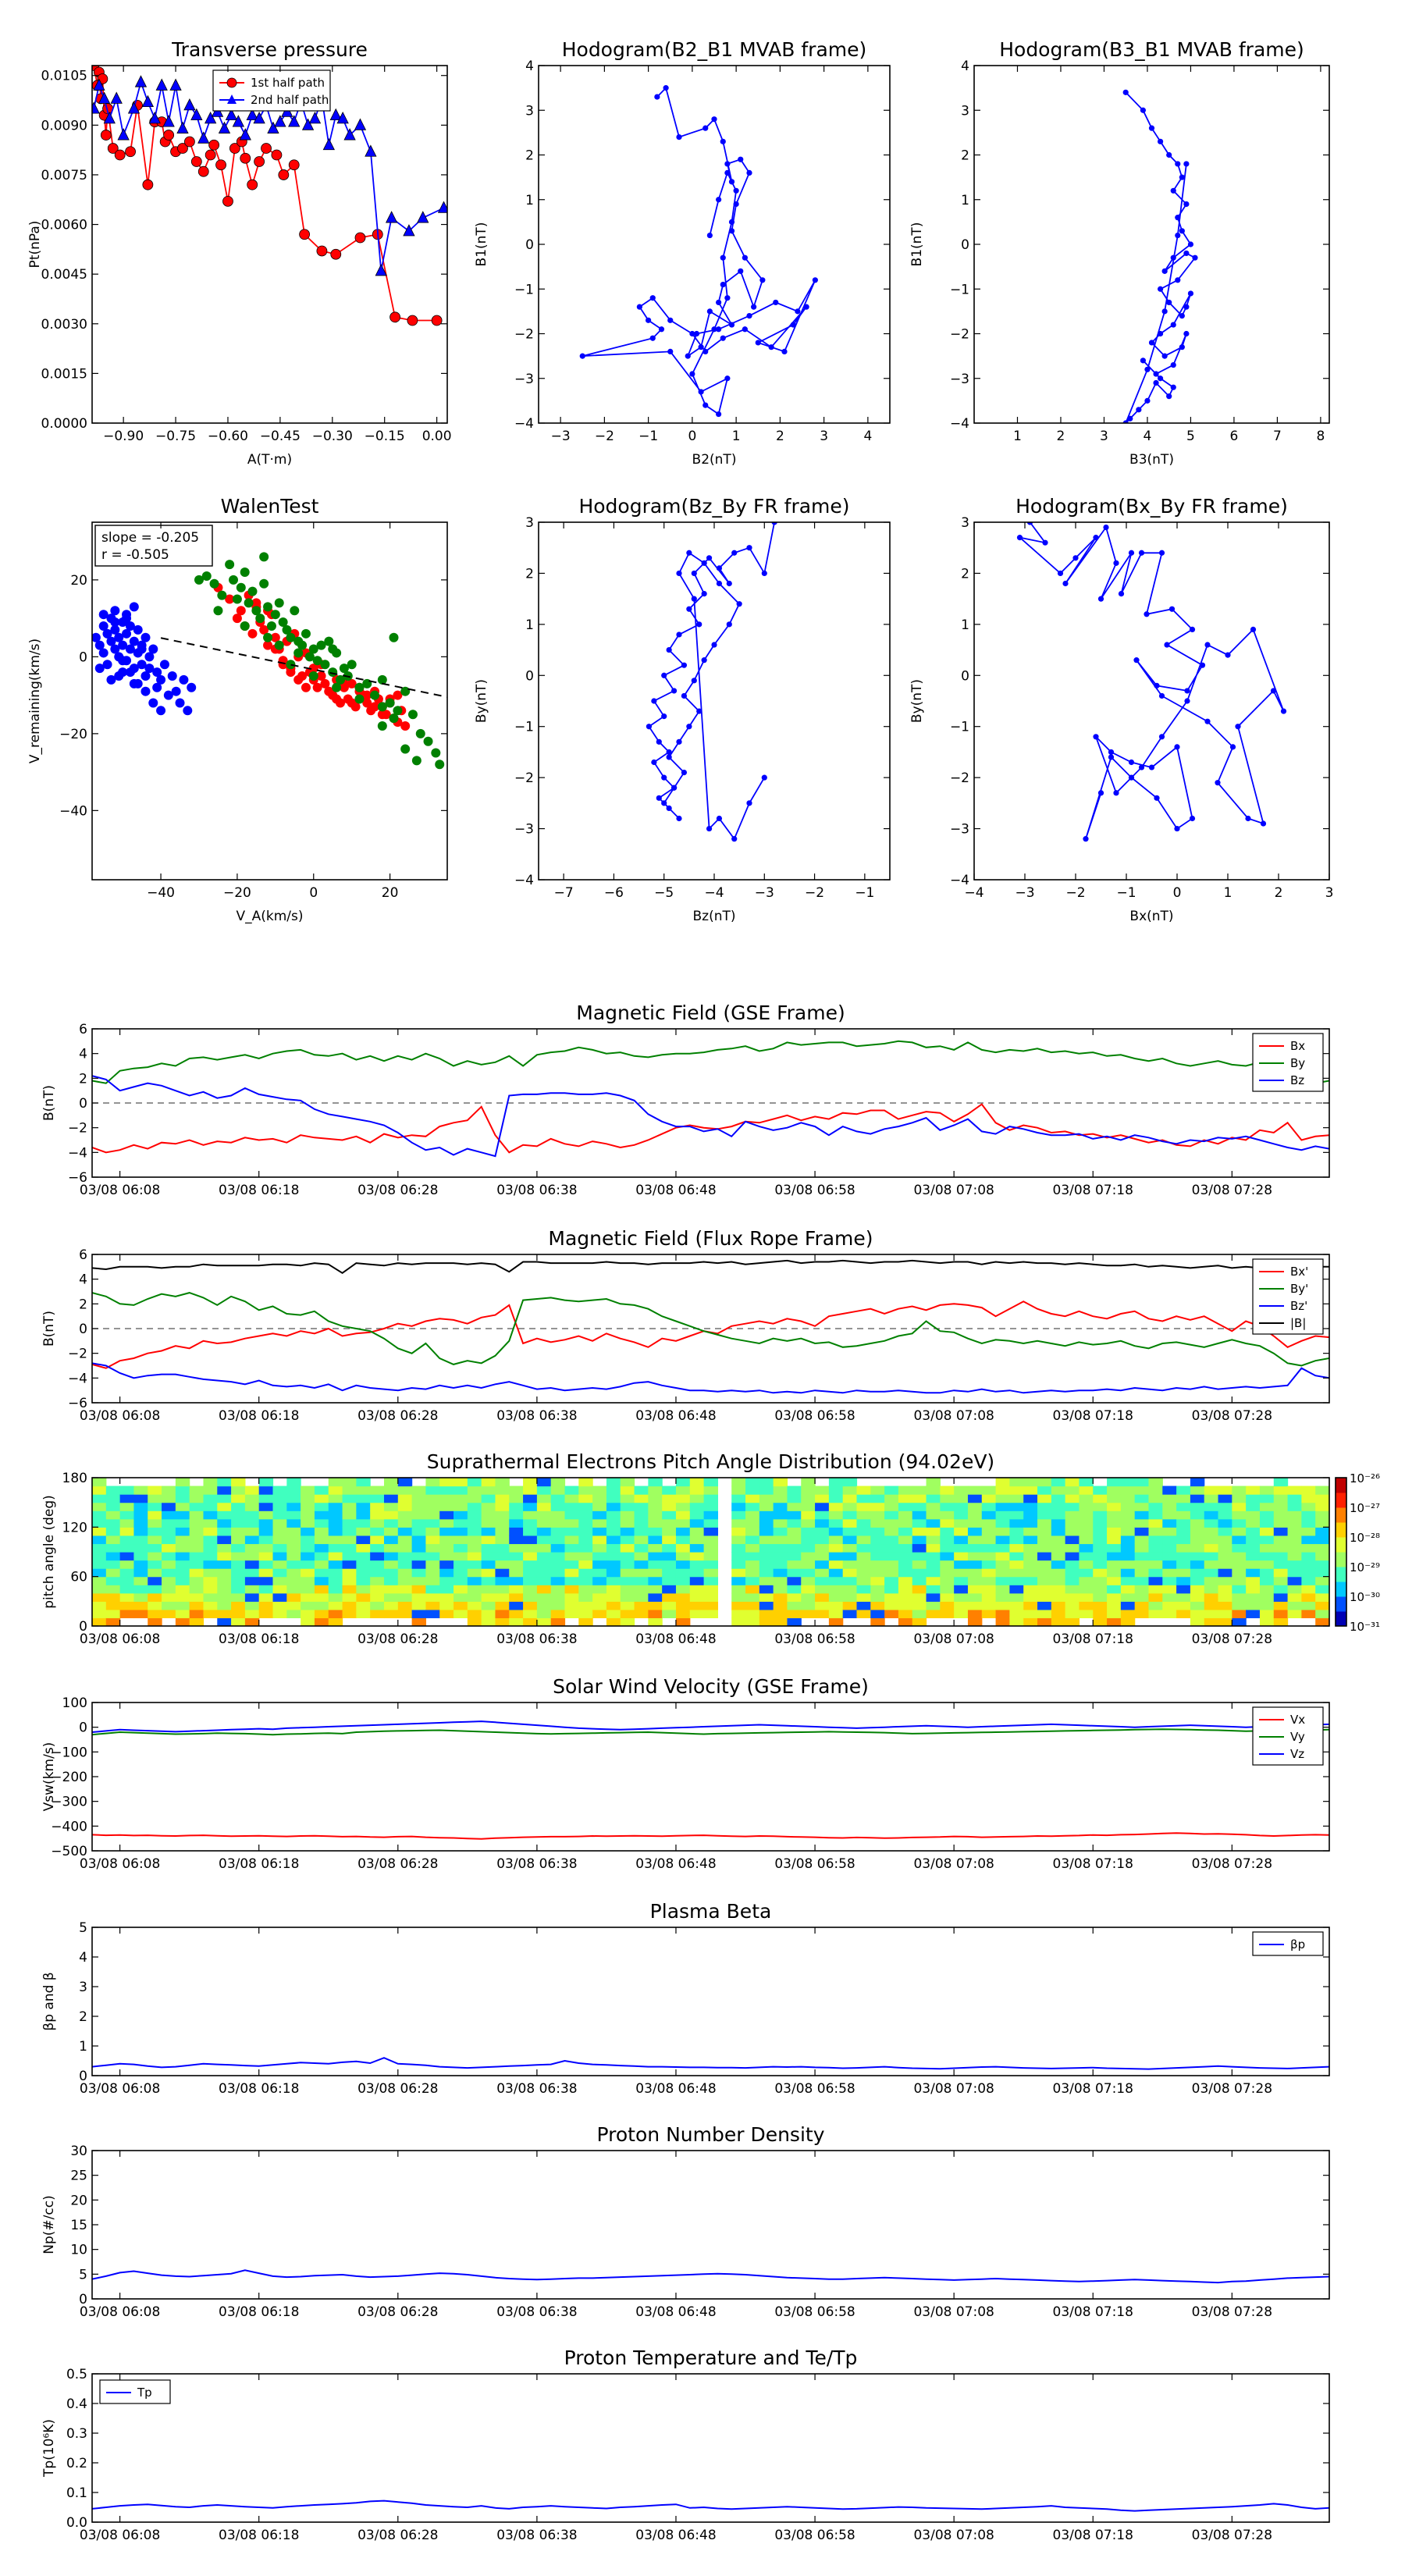 The width and height of the screenshot is (1405, 2576). I want to click on y-tick-label: 6, so click(83, 1029).